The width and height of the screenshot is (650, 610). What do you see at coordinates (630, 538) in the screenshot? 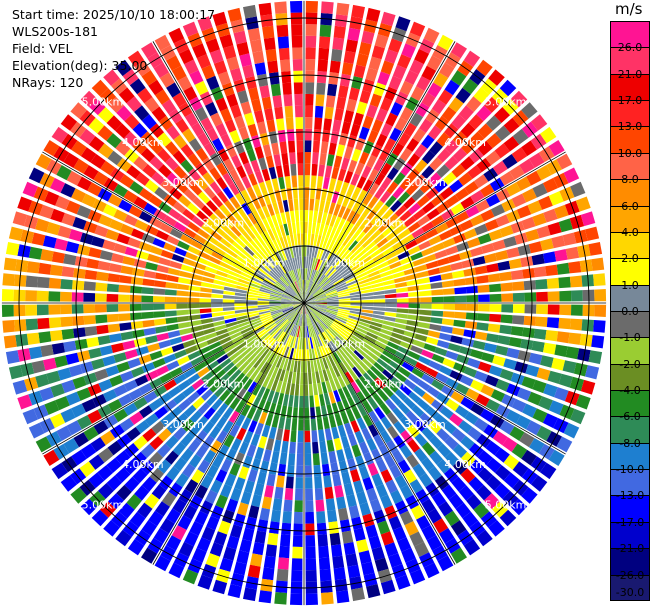
I see `colorbar-swatch: -21.0` at bounding box center [630, 538].